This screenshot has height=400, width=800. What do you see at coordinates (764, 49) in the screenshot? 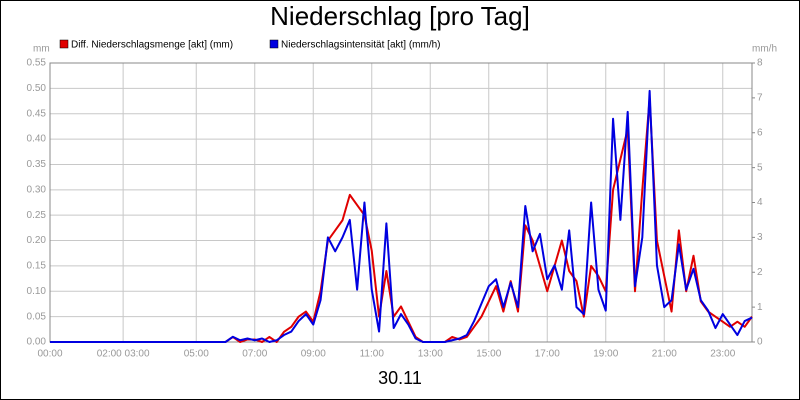
I see `y2-axis-unit: mm/h` at bounding box center [764, 49].